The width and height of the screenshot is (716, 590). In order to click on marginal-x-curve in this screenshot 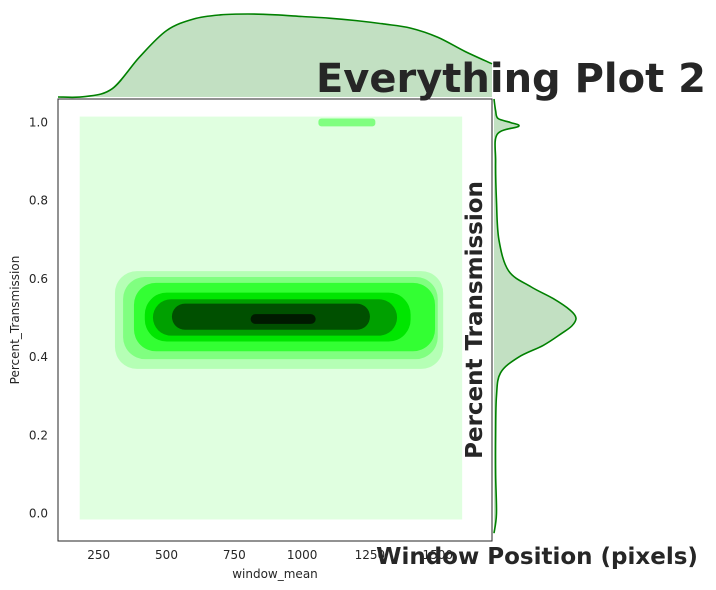, I will do `click(275, 56)`.